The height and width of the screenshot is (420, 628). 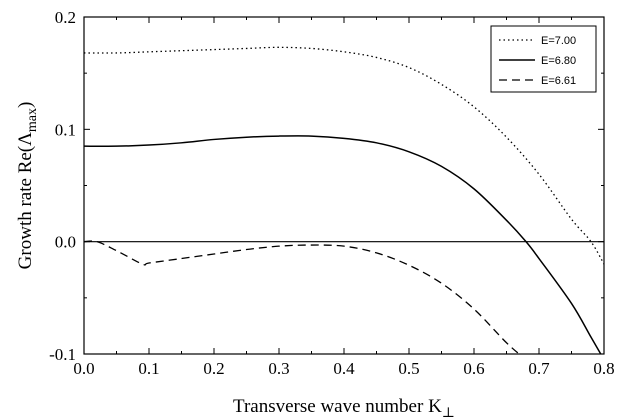 I want to click on y-axis-title: Growth rate Re(Λmax), so click(x=27, y=186).